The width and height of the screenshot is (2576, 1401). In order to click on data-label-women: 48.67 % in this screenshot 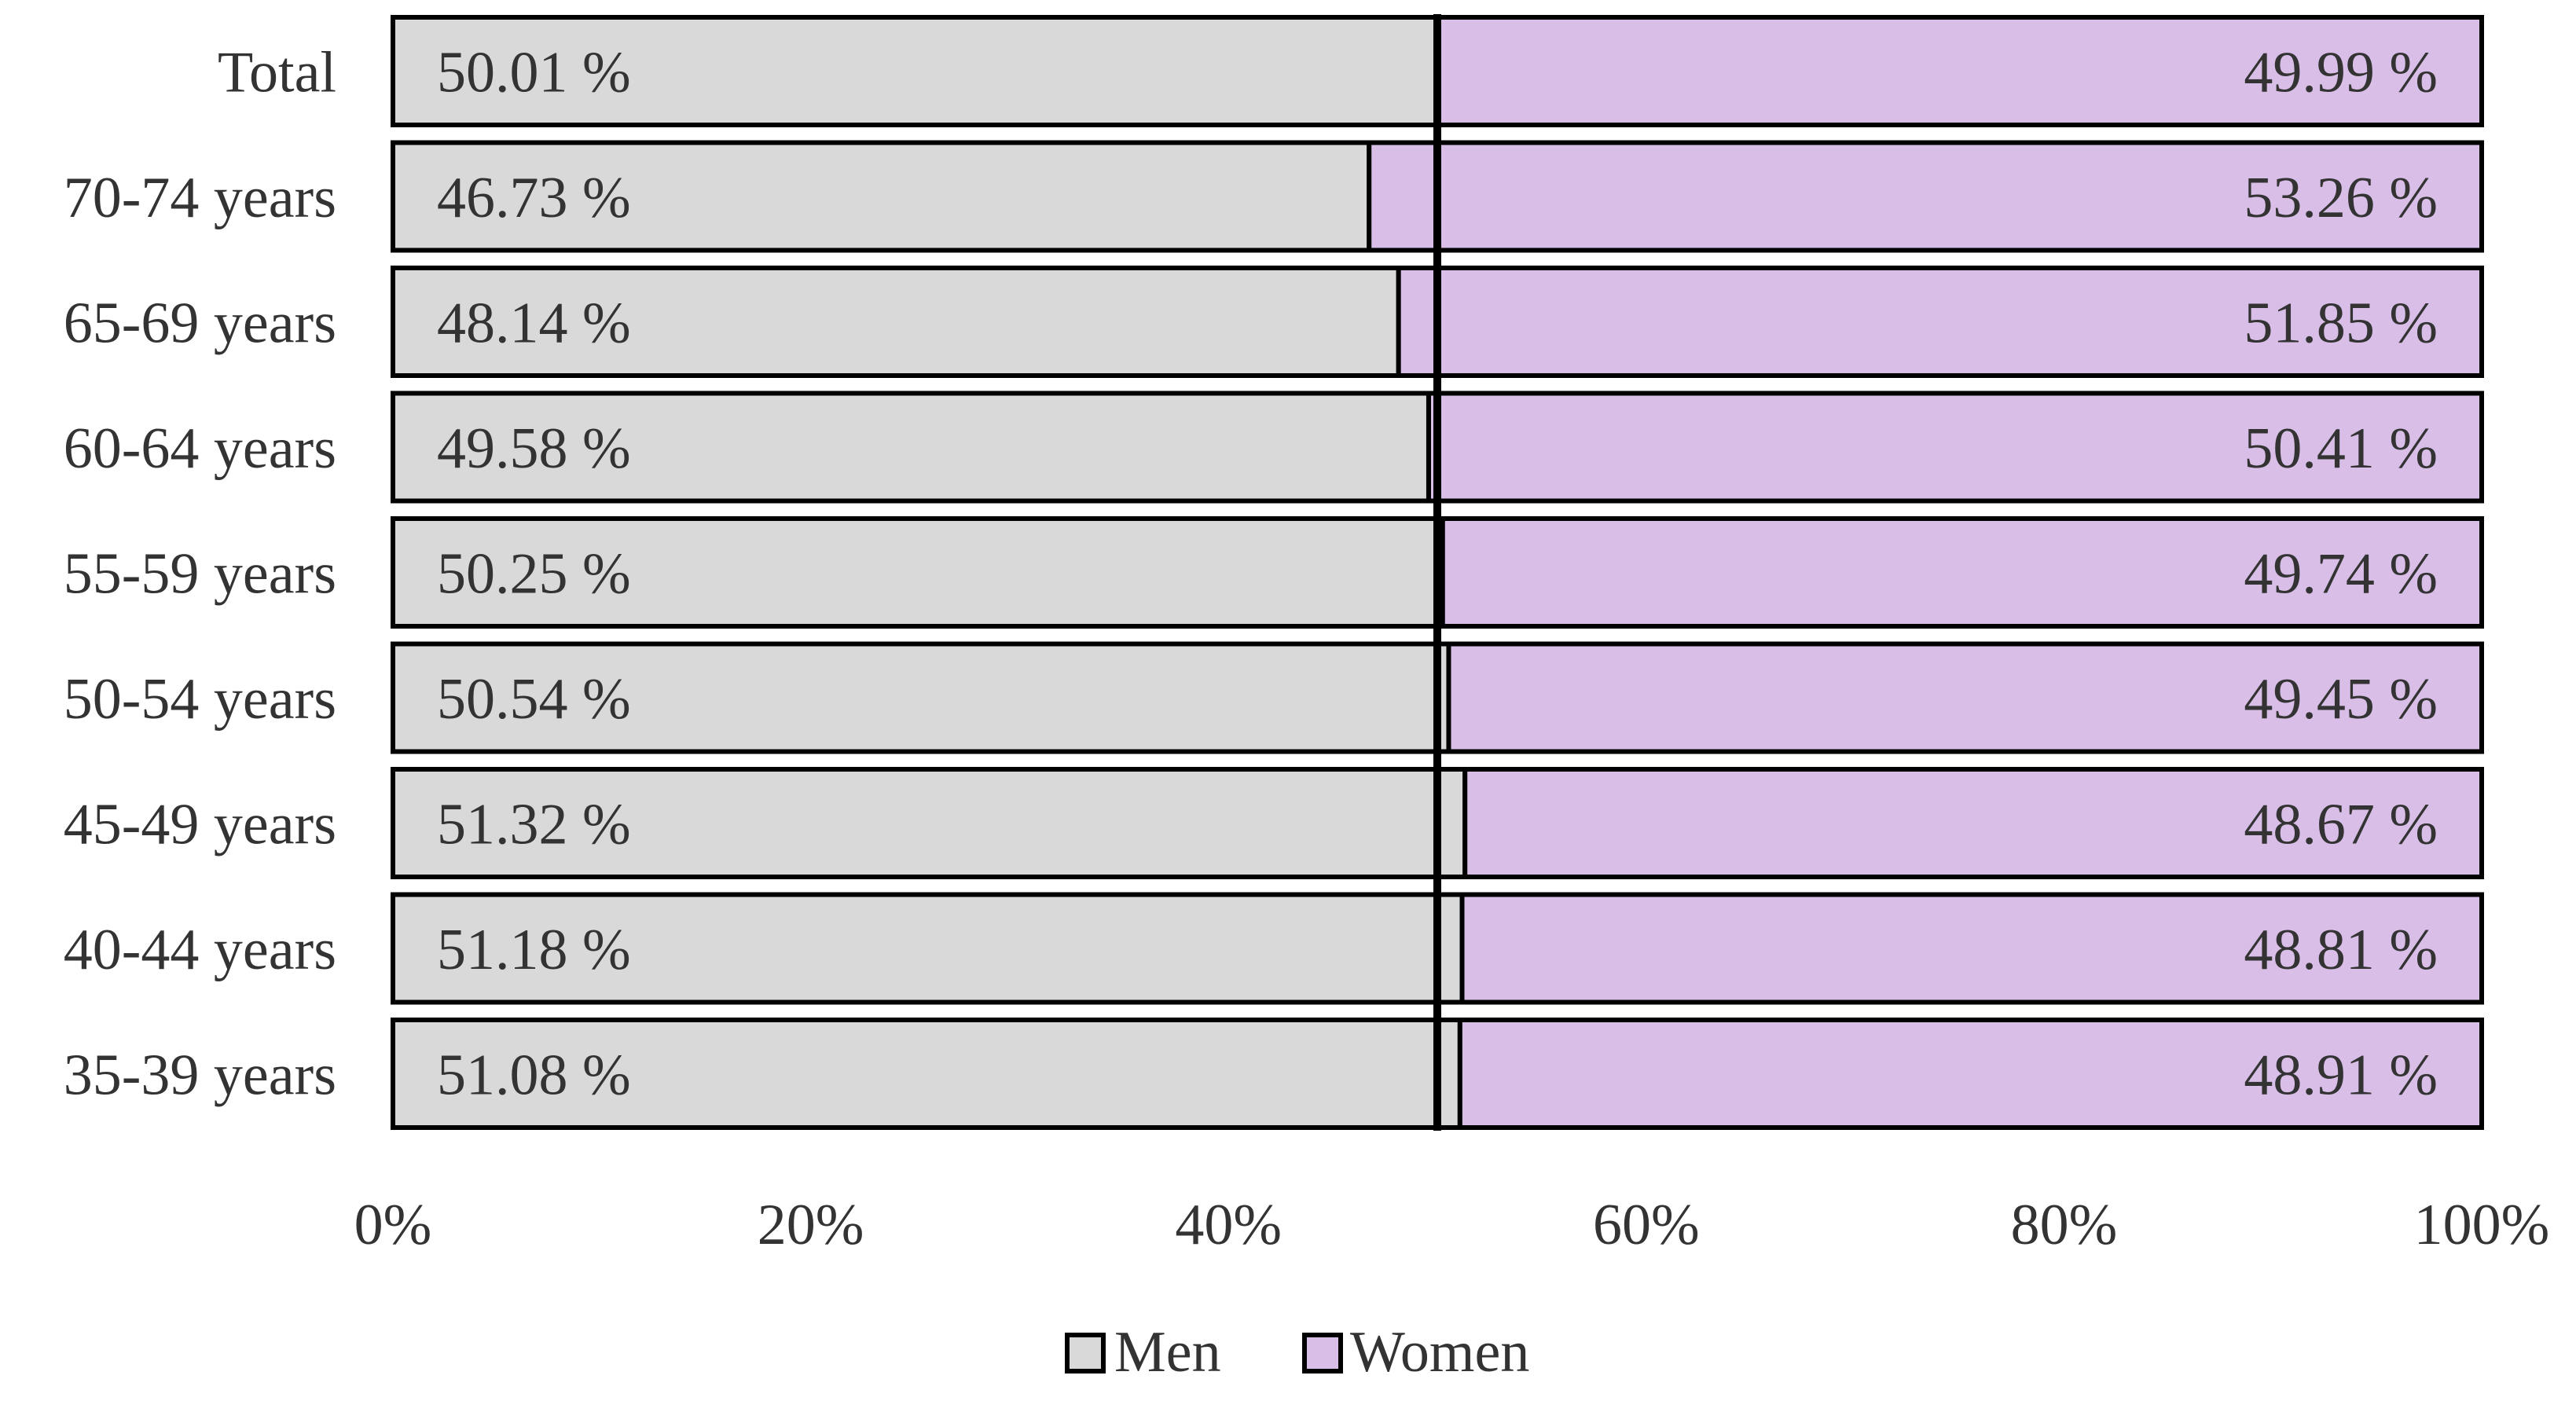, I will do `click(2341, 825)`.